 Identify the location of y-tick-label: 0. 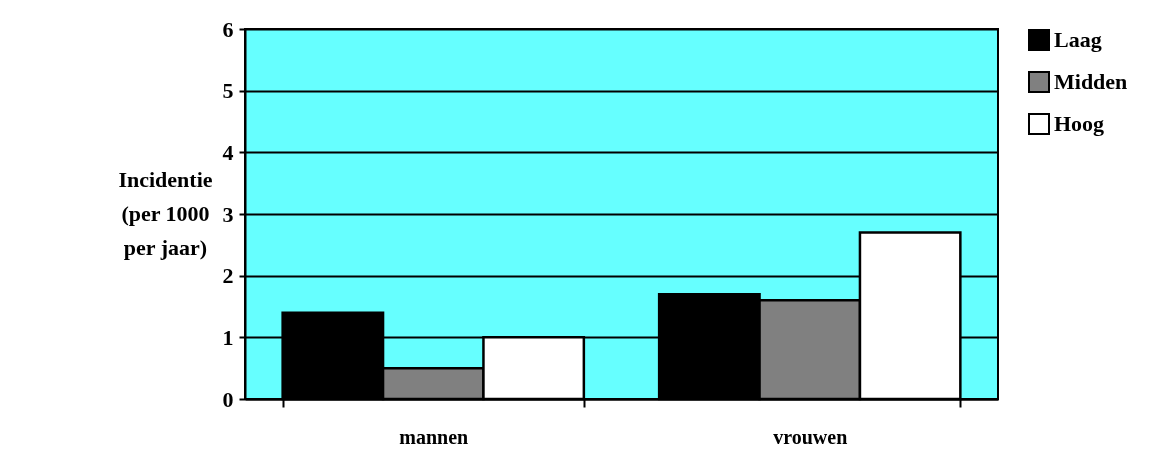
(228, 399).